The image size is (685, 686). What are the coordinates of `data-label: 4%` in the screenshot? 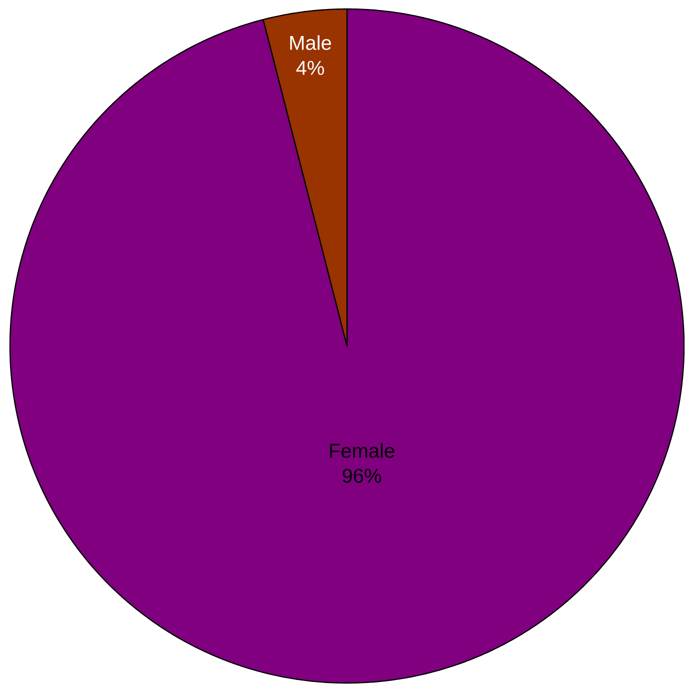 It's located at (310, 67).